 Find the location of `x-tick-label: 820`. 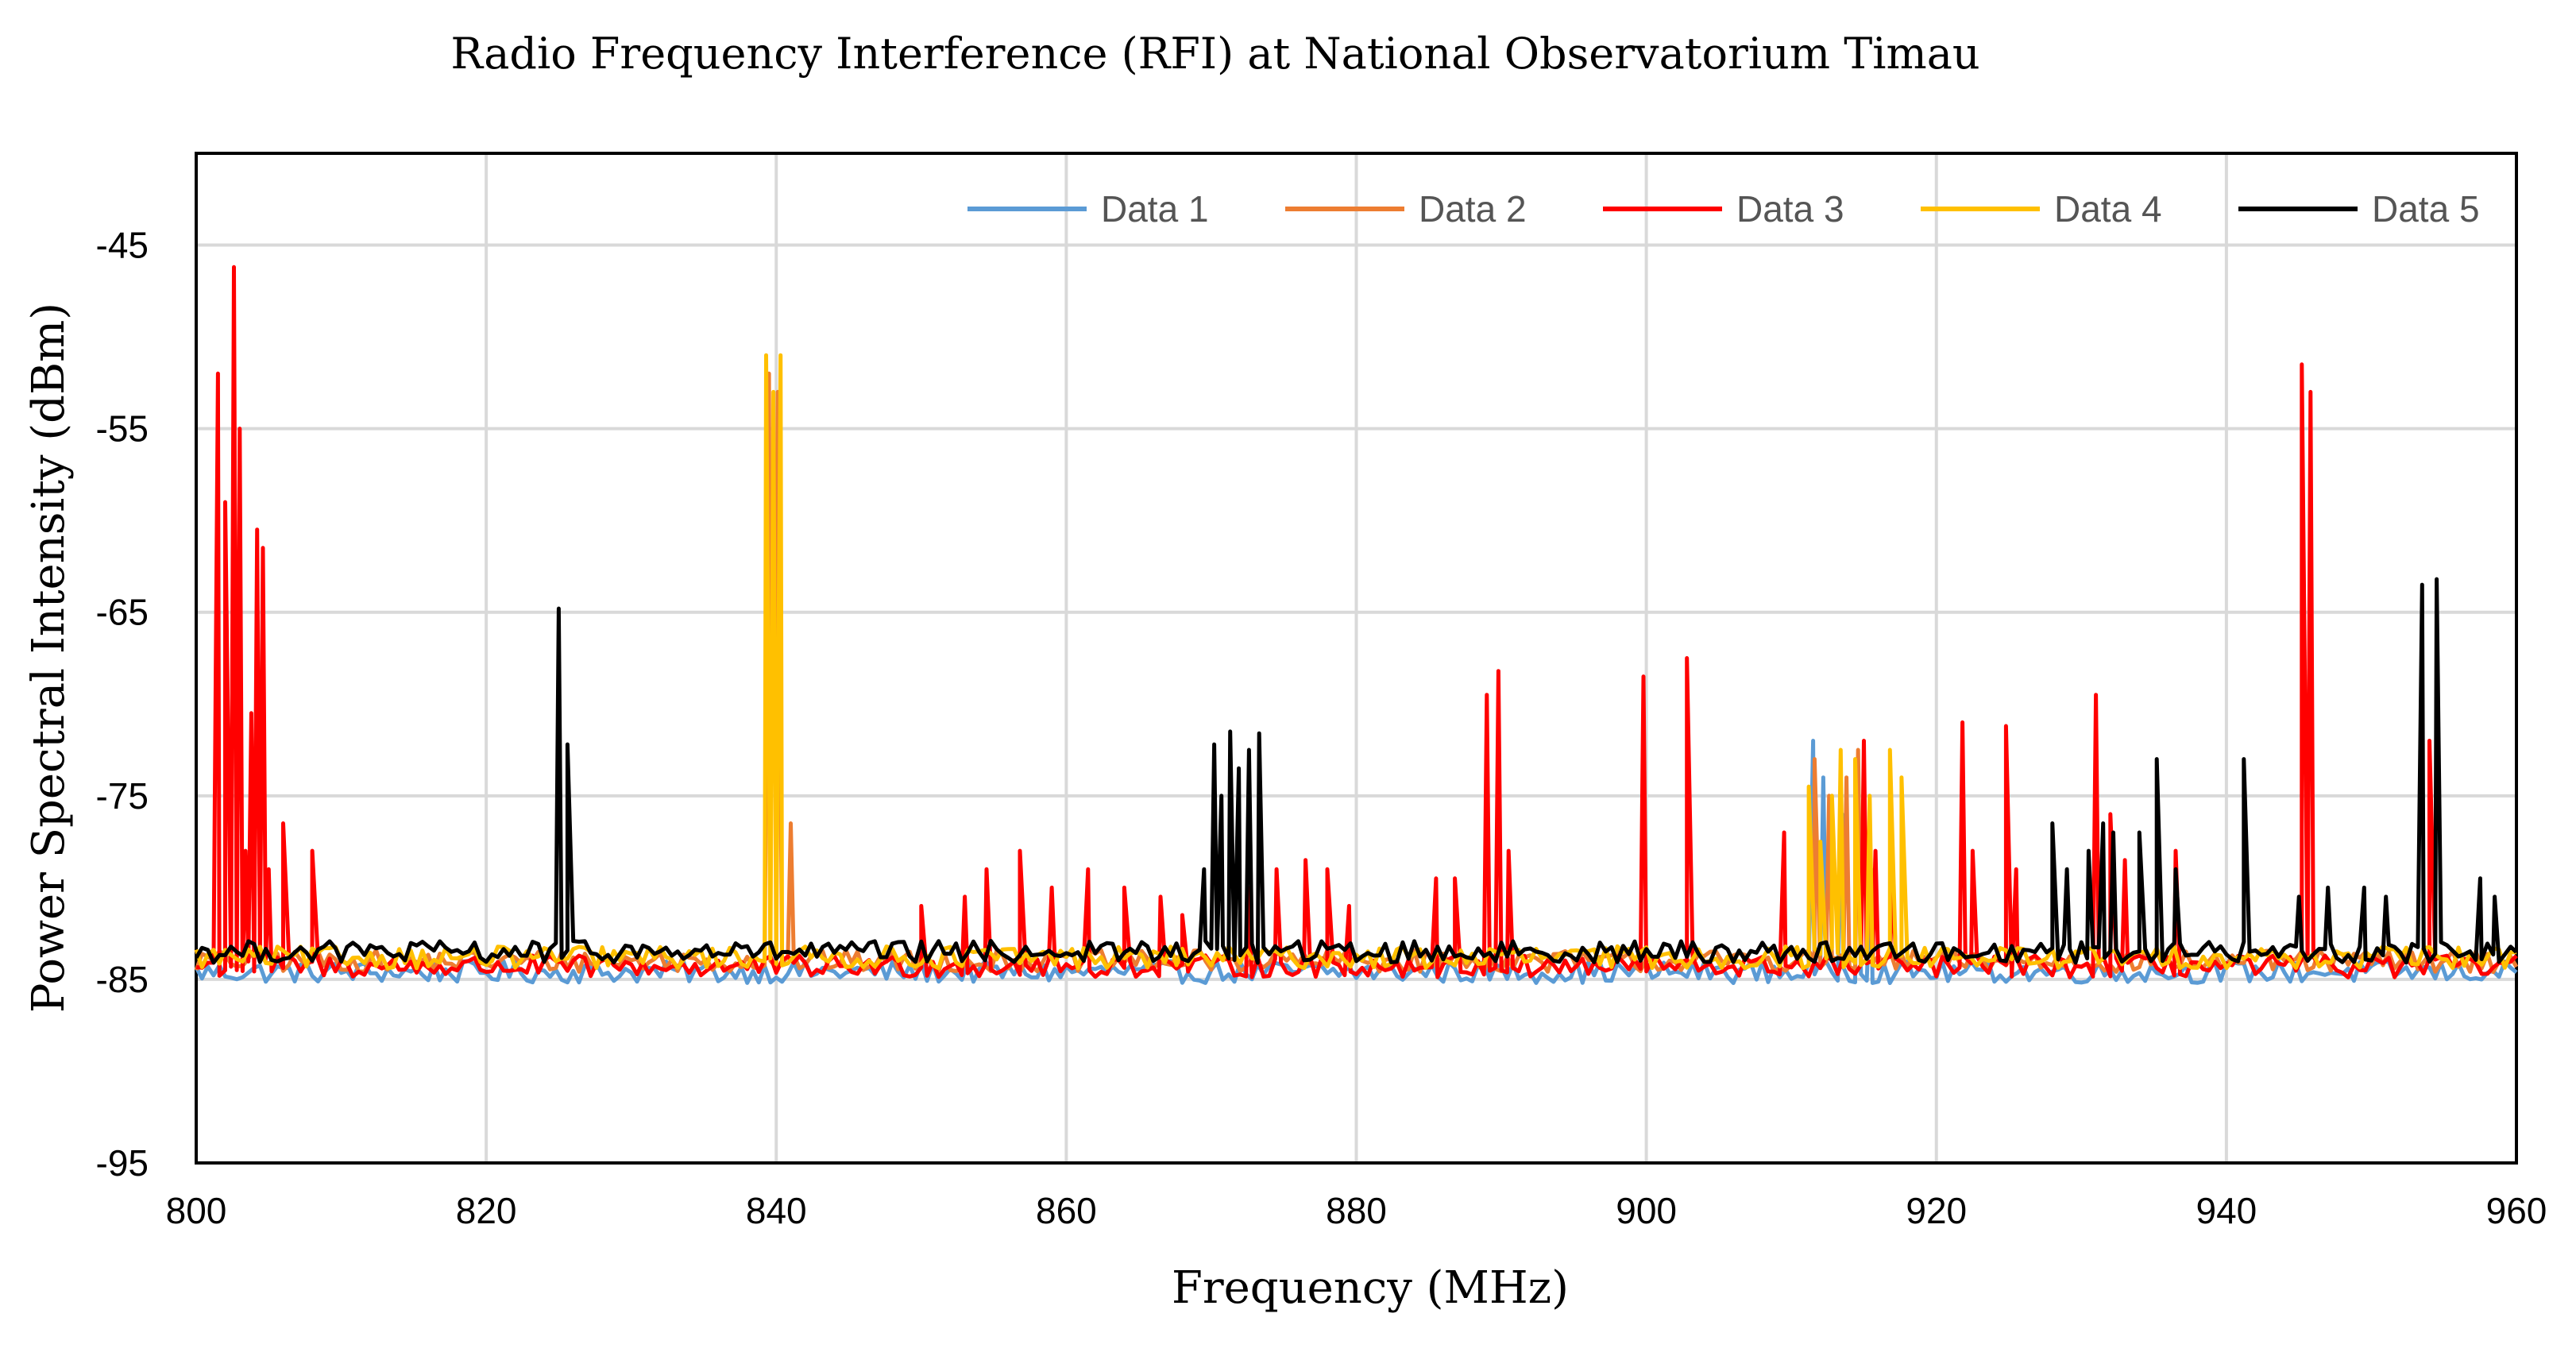

x-tick-label: 820 is located at coordinates (486, 1210).